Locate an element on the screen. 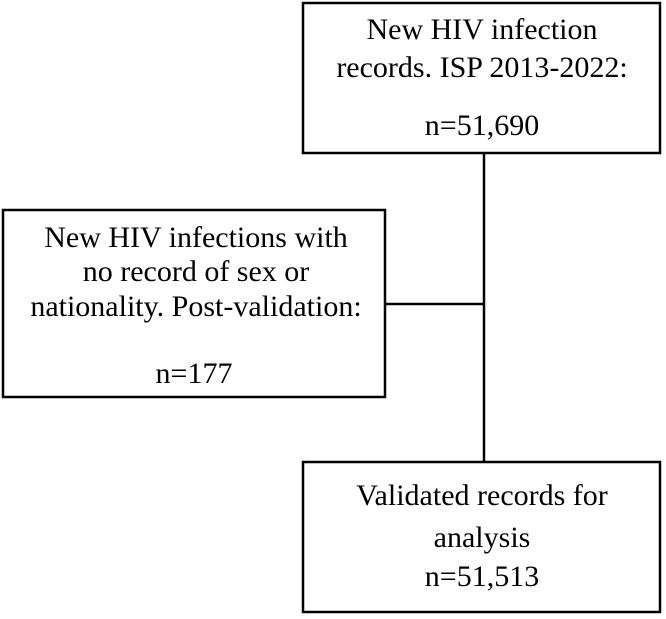 The width and height of the screenshot is (666, 619). node-text: records. ISP 2013-2022: is located at coordinates (481, 67).